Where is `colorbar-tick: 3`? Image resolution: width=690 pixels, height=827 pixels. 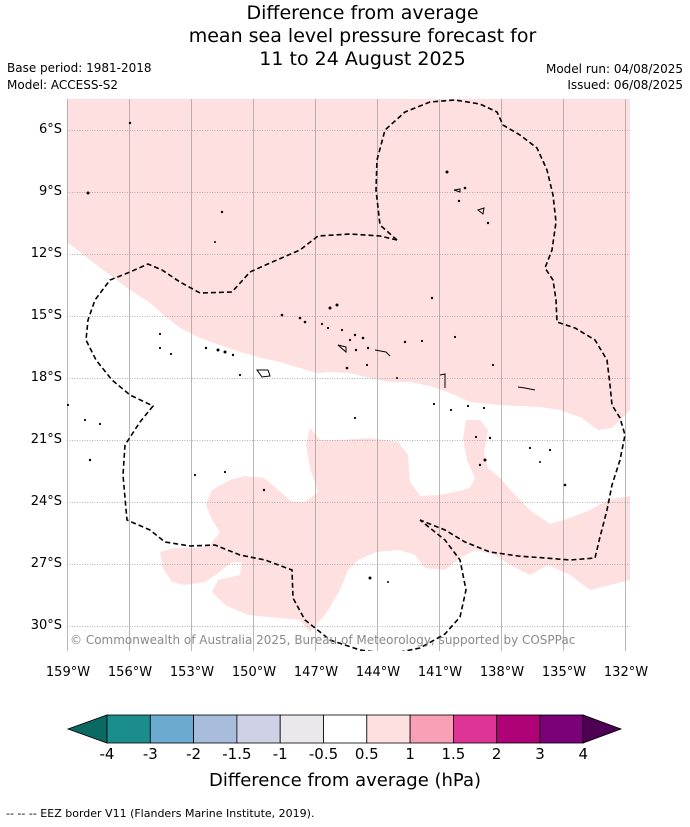
colorbar-tick: 3 is located at coordinates (540, 754).